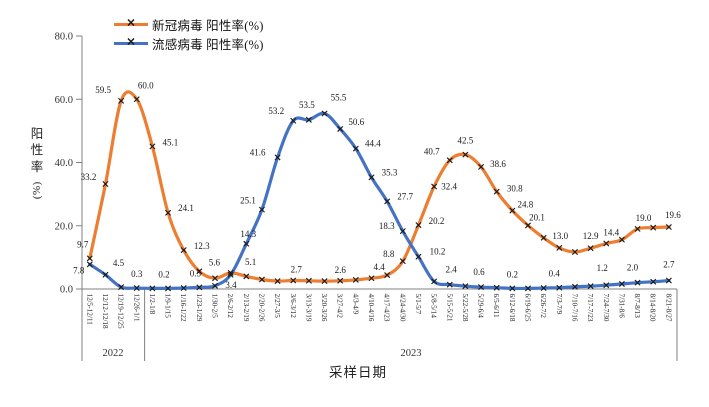 The image size is (709, 407). What do you see at coordinates (339, 97) in the screenshot?
I see `data-label: 55.5` at bounding box center [339, 97].